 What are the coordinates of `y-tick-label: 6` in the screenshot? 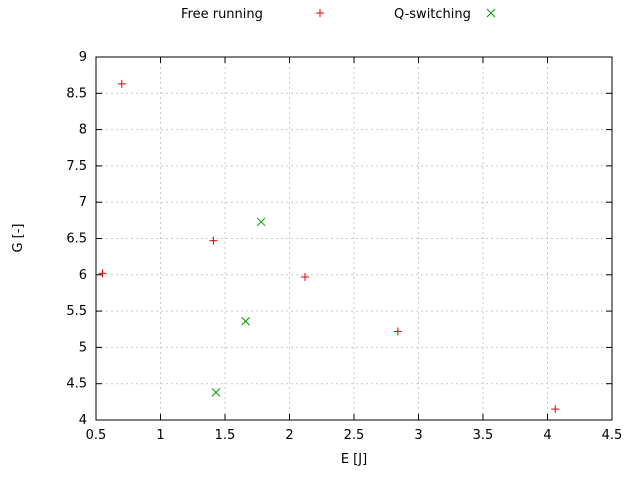 It's located at (83, 275).